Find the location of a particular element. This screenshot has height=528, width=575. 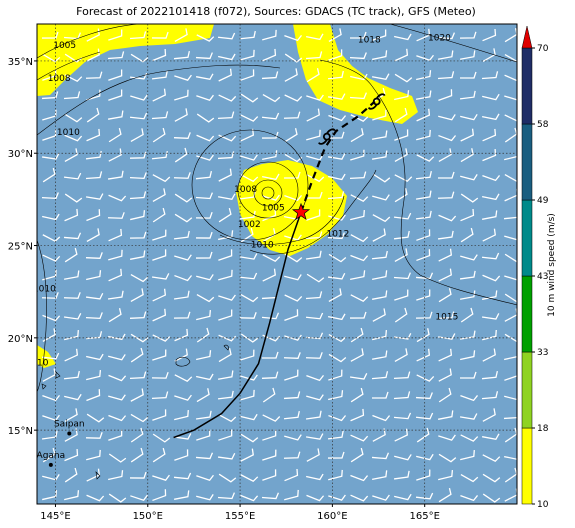

lon-tick-label: 160°E is located at coordinates (332, 516).